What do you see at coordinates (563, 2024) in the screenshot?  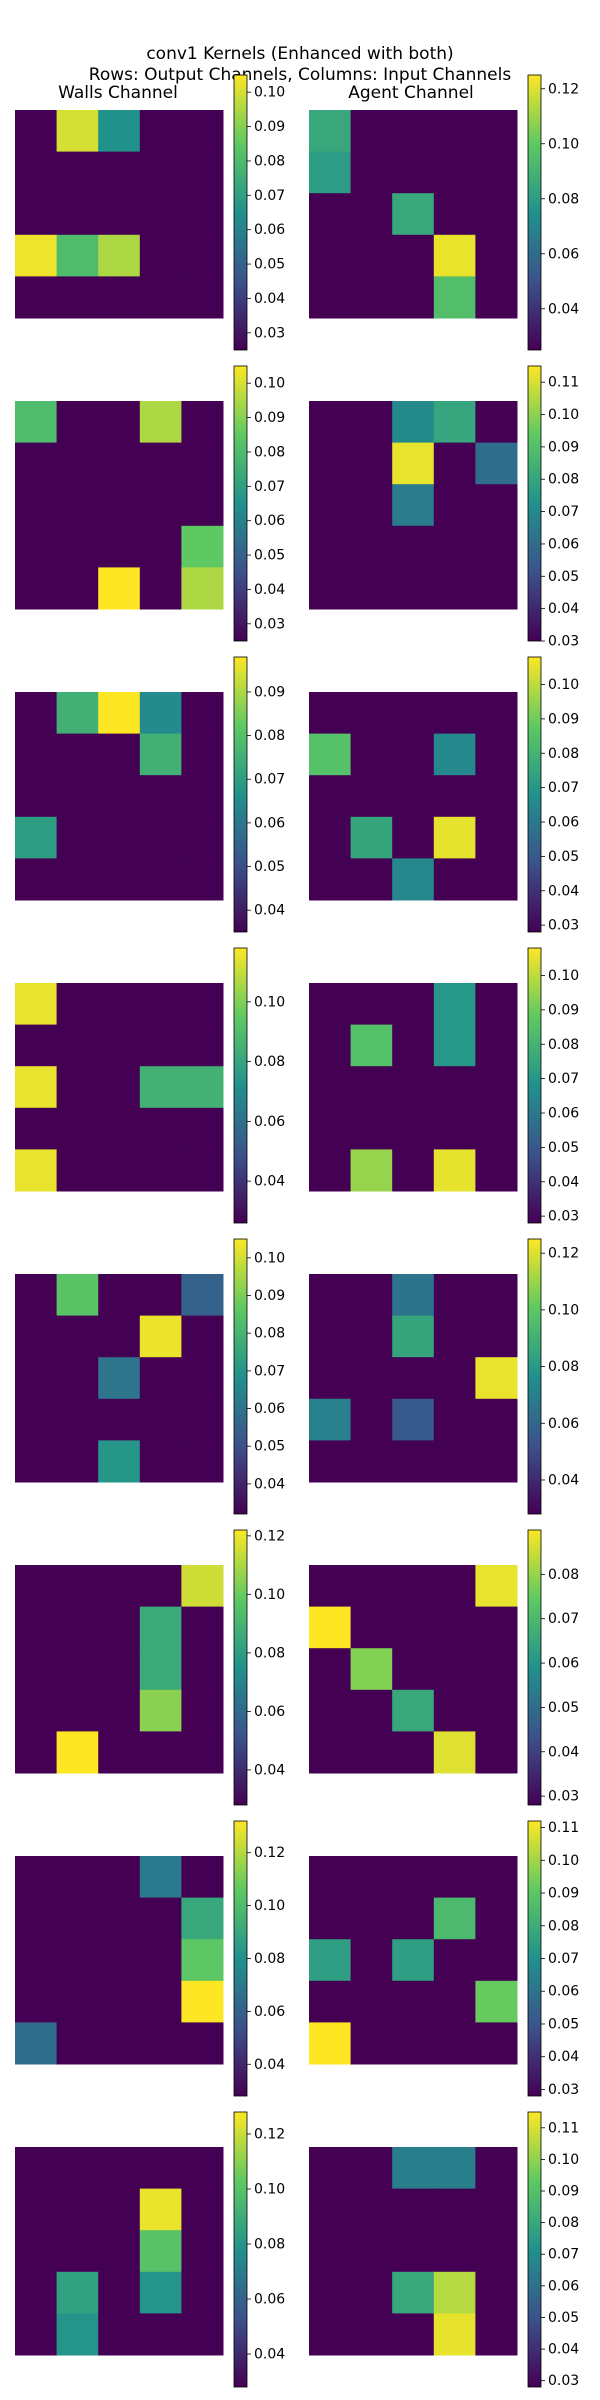 I see `colorbar-tick-label-agent-row6-2: 0.05` at bounding box center [563, 2024].